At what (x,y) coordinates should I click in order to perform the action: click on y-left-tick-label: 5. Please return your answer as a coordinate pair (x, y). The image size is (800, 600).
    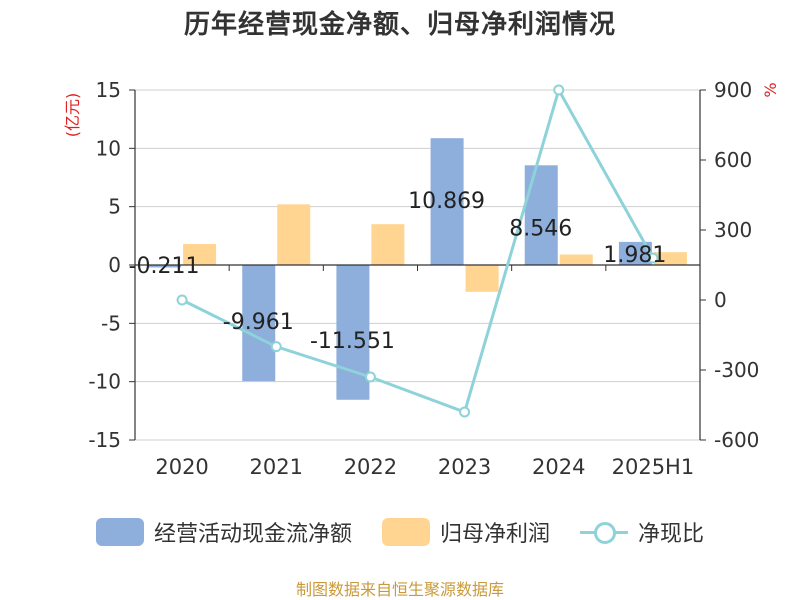
    Looking at the image, I should click on (114, 207).